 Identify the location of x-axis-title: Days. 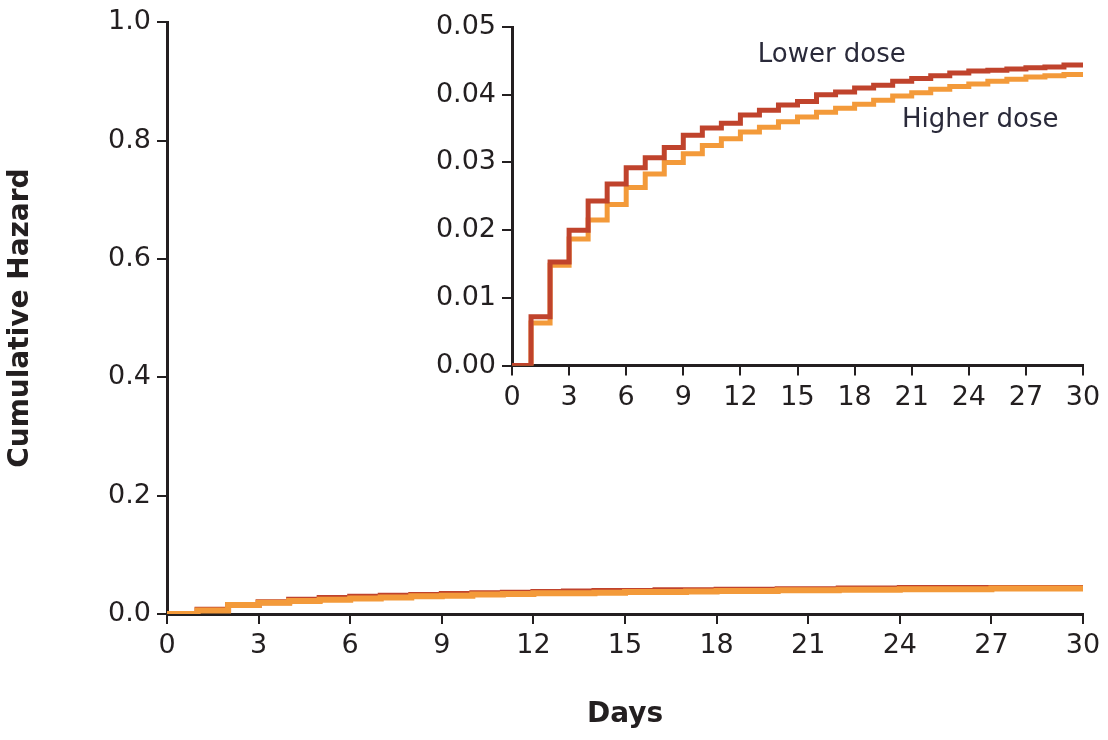
(625, 713).